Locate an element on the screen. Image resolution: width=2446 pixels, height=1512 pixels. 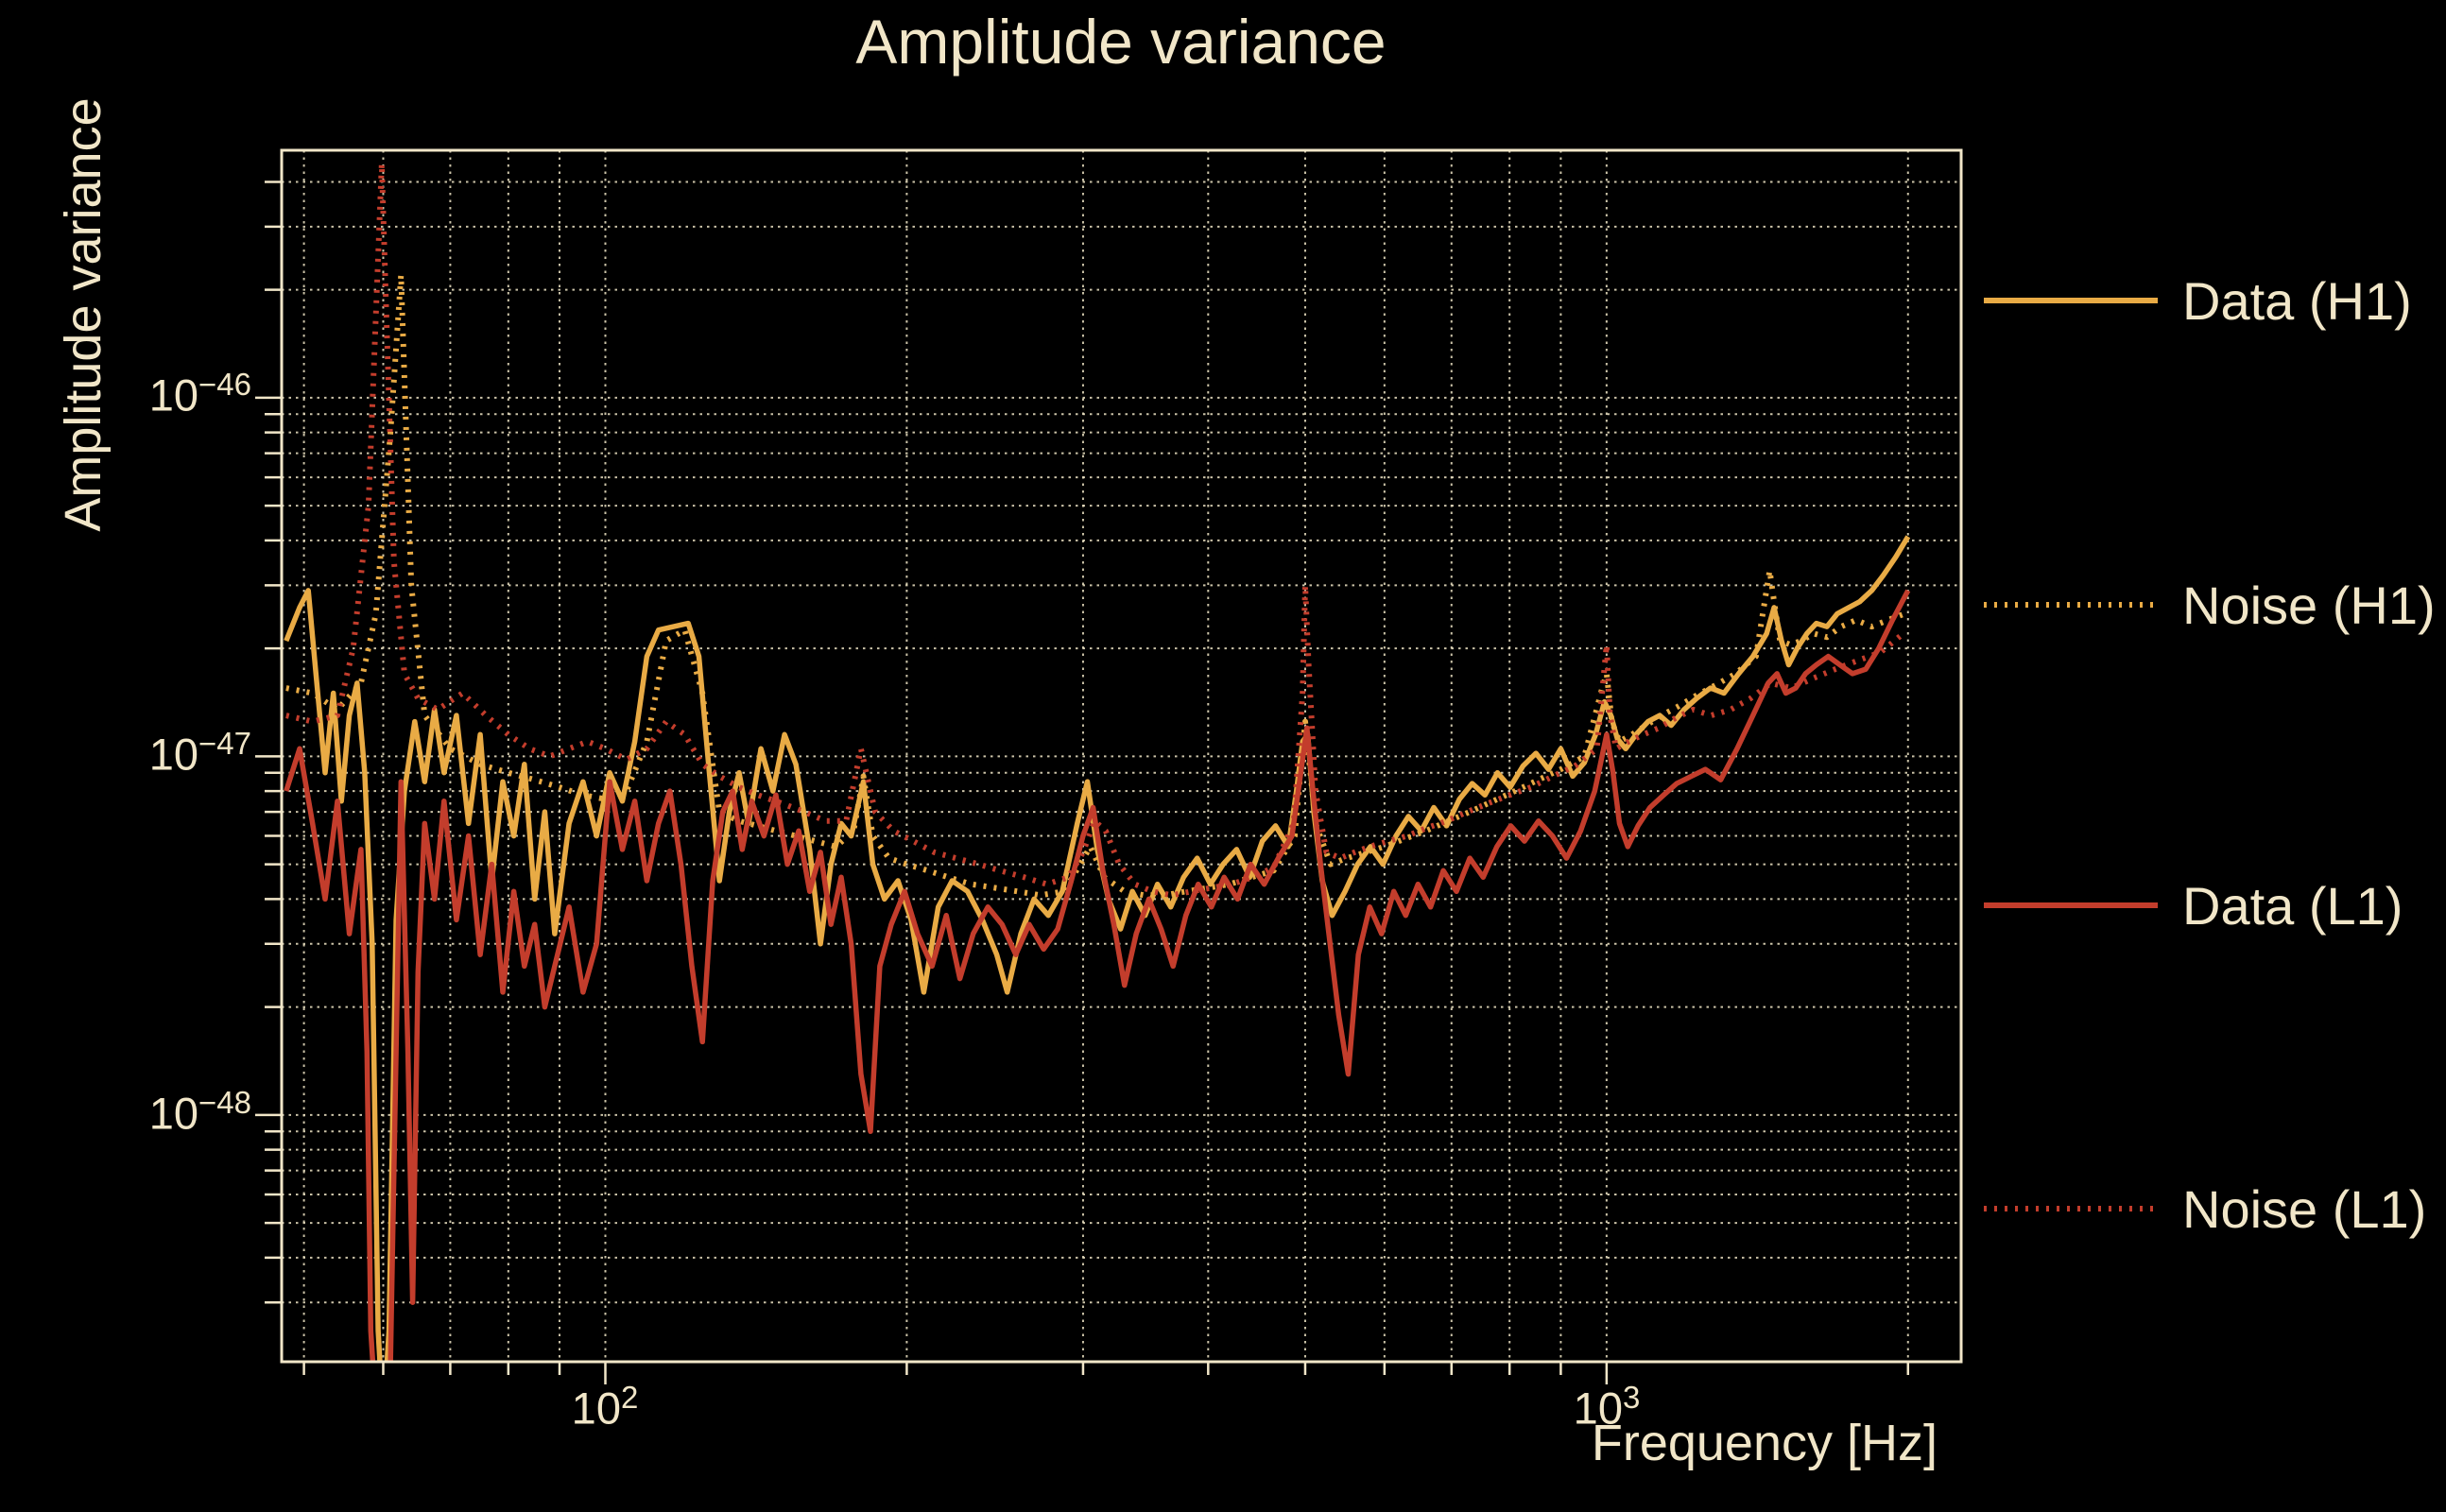
legend-entry-noise-h1: Noise (H1) is located at coordinates (2208, 605).